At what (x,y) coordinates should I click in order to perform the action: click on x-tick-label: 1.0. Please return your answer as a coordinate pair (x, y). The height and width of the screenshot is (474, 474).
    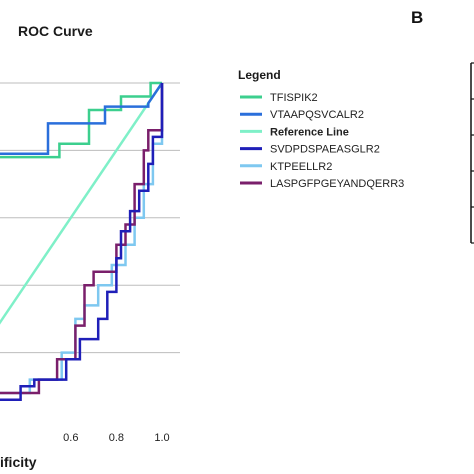
    Looking at the image, I should click on (161, 438).